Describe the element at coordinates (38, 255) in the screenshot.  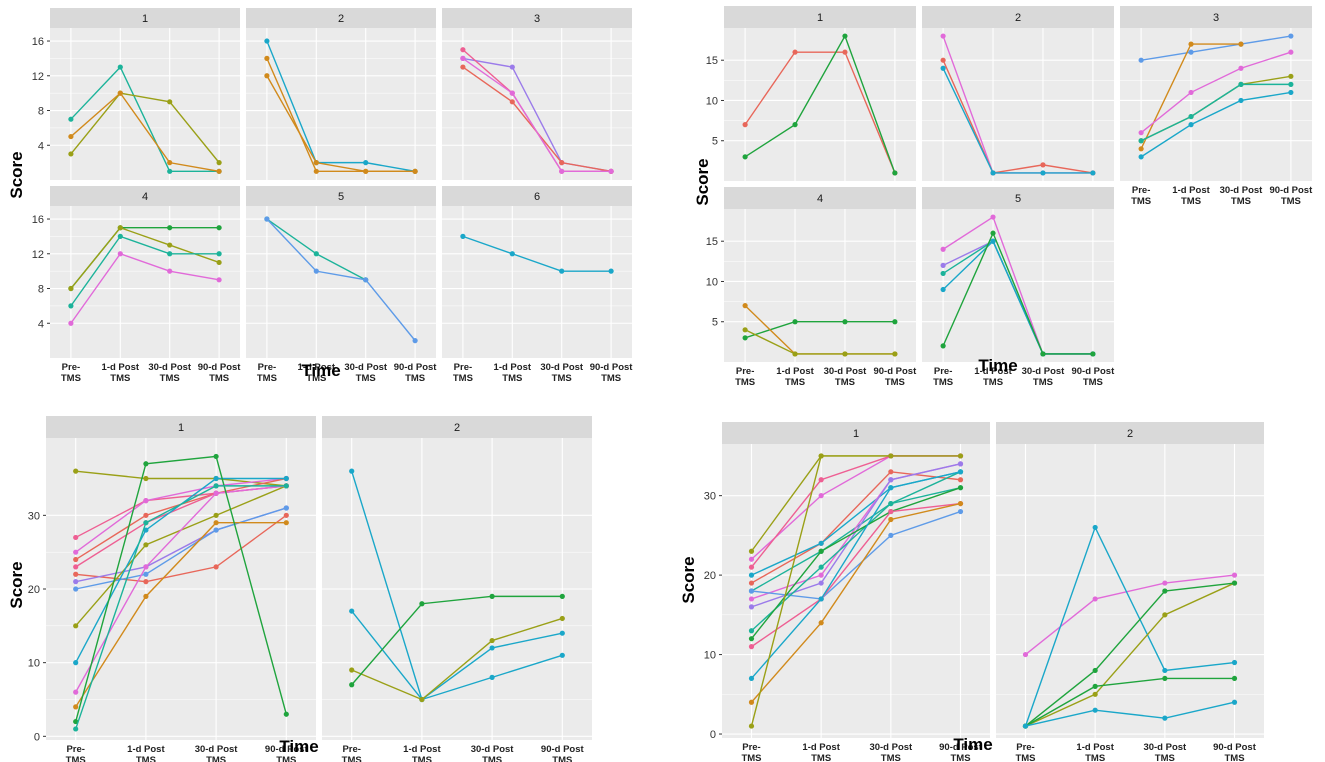
I see `y-tick-label: 12` at that location.